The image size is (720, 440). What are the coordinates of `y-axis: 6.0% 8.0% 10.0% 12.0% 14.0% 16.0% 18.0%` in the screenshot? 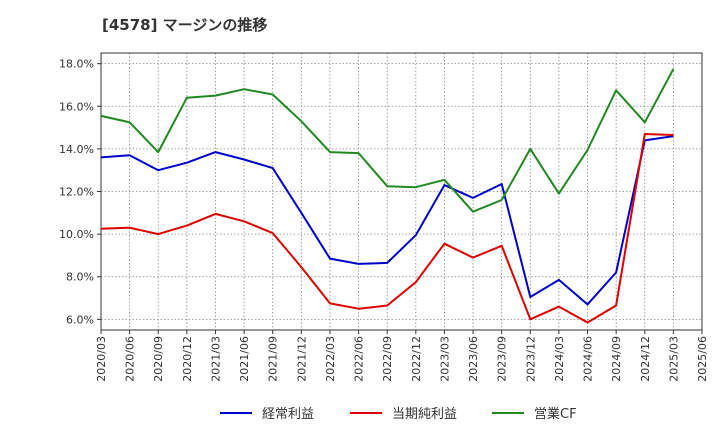 It's located at (80, 192).